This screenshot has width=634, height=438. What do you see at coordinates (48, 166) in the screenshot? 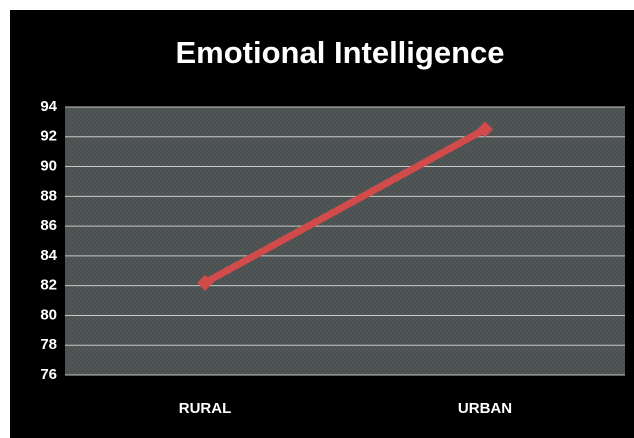
I see `y-tick-label: 90` at bounding box center [48, 166].